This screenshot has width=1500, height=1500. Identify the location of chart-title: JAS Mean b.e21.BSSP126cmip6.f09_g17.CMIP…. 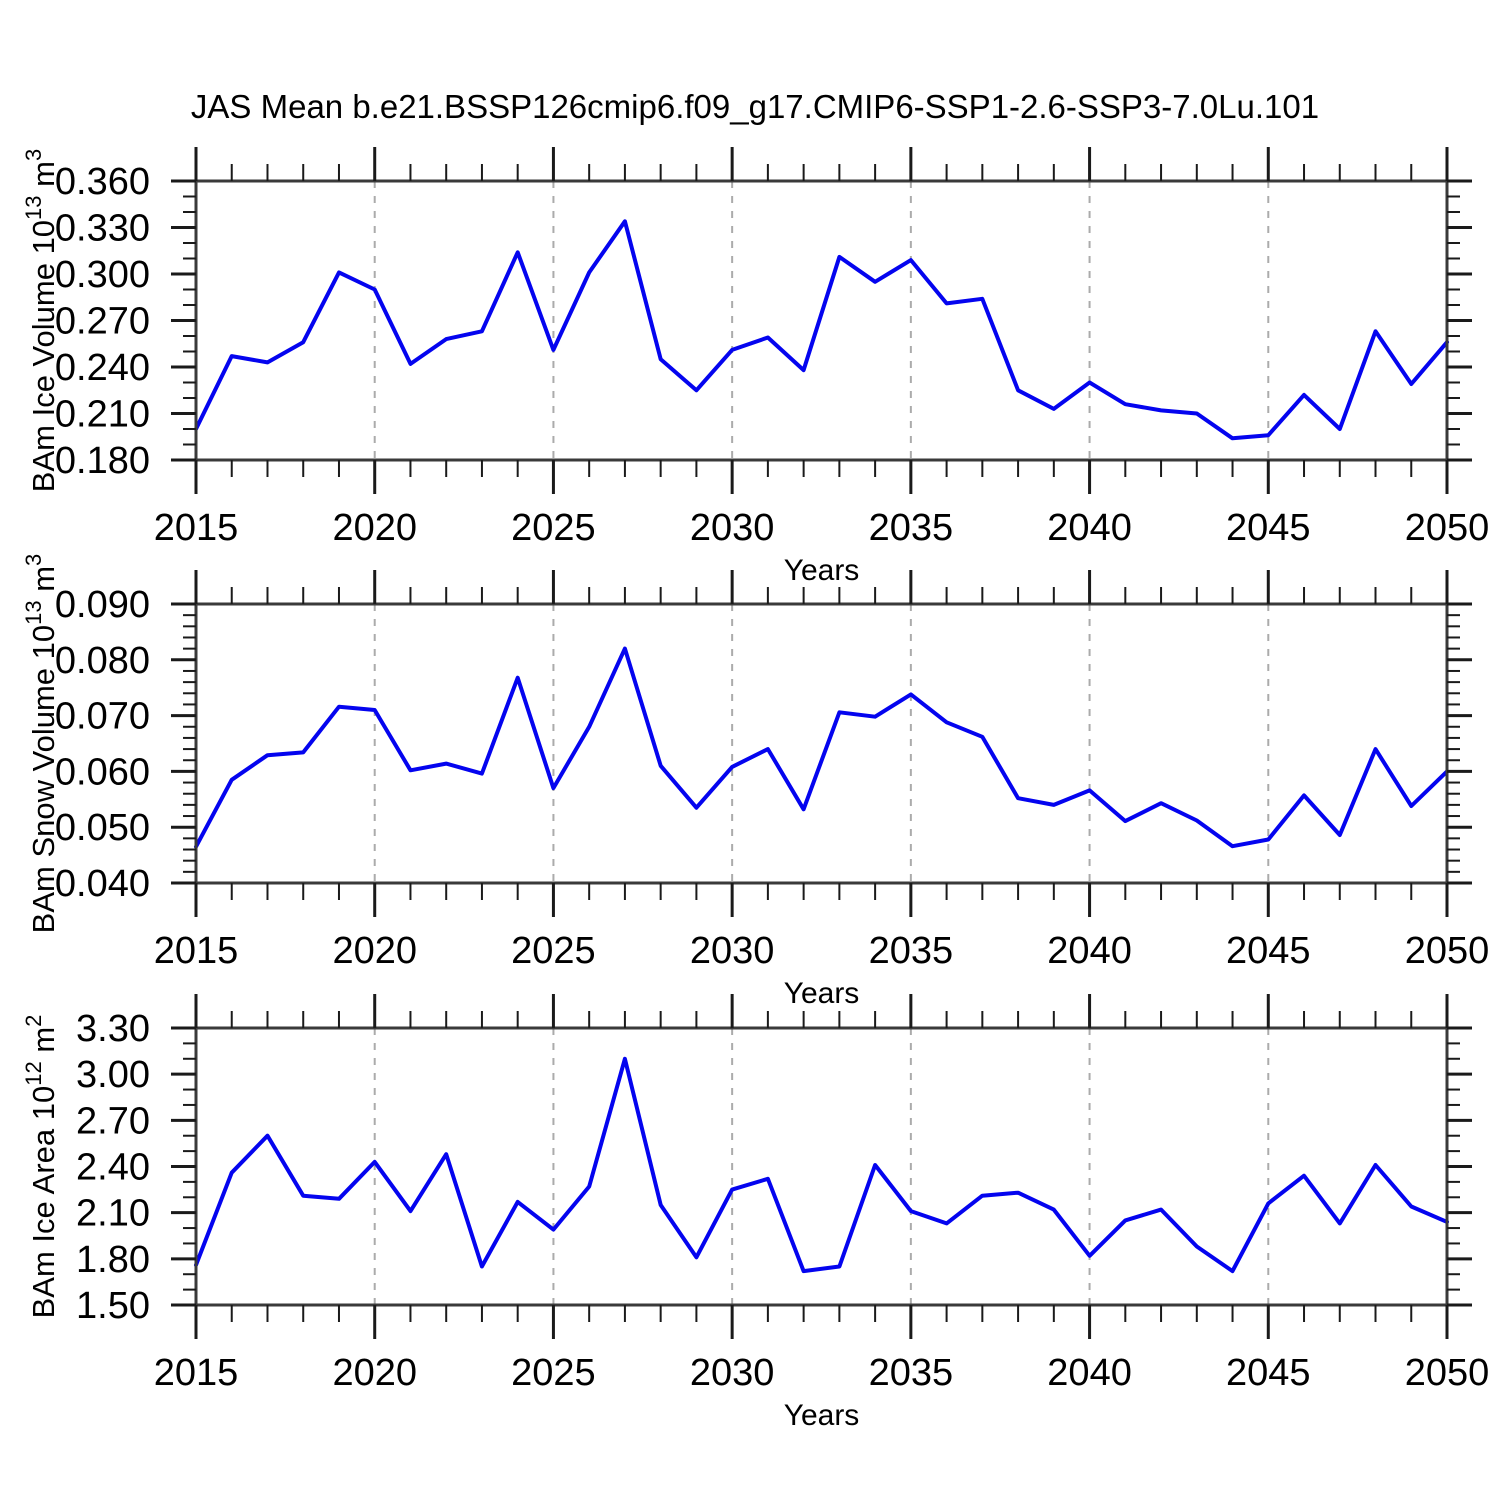
(755, 106).